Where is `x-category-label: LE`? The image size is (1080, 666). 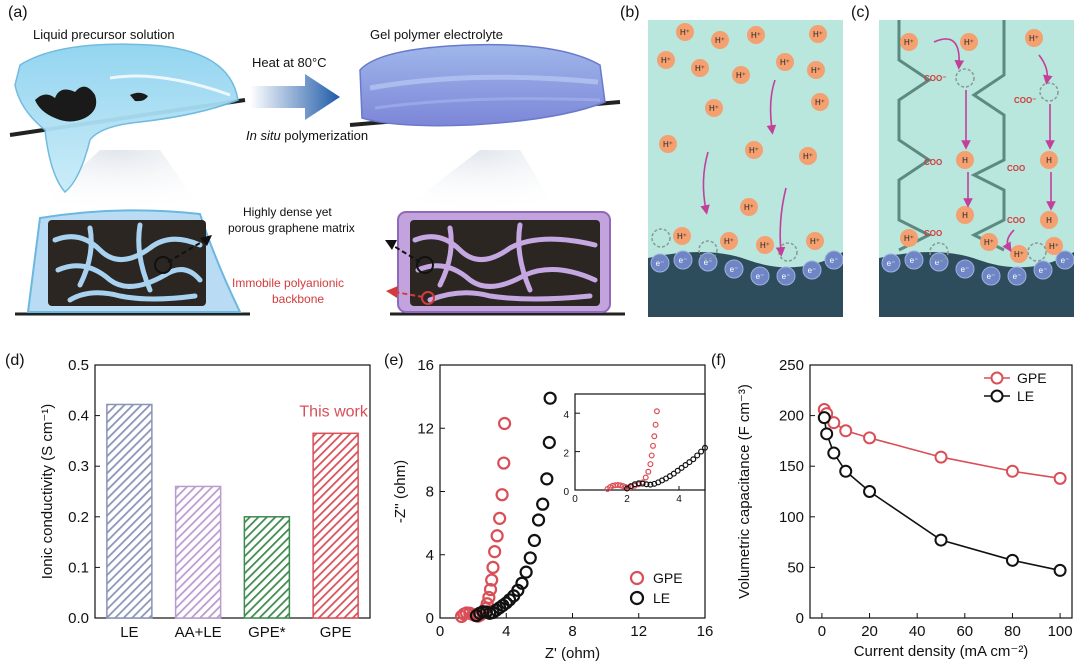
x-category-label: LE is located at coordinates (129, 632).